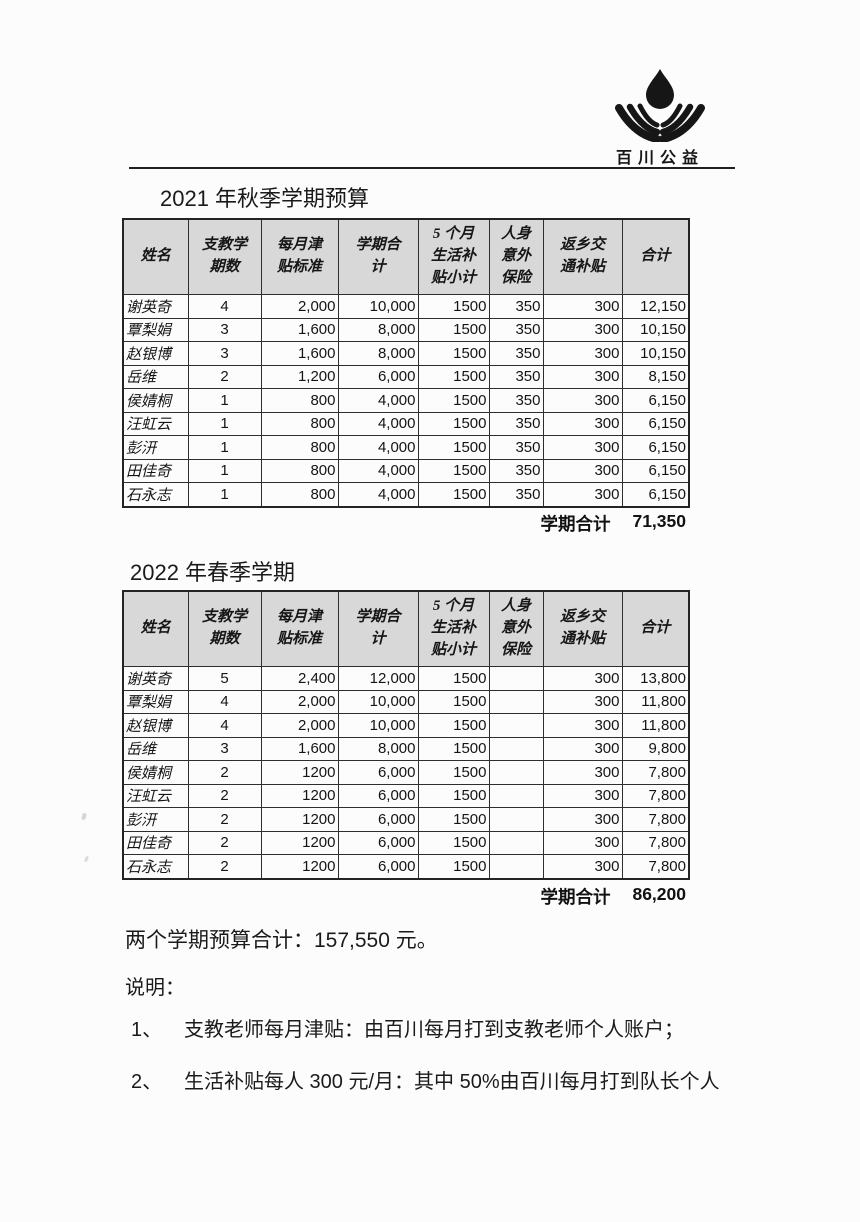 The image size is (860, 1222). Describe the element at coordinates (155, 447) in the screenshot. I see `name-cell: 彭汧` at that location.